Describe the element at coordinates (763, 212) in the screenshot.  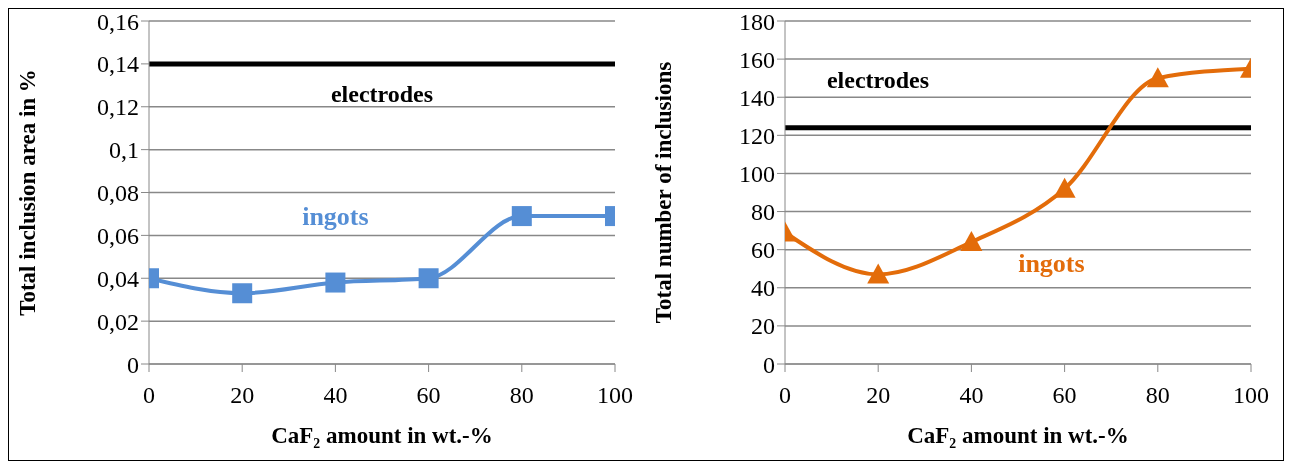
I see `y-tick-label: 80` at that location.